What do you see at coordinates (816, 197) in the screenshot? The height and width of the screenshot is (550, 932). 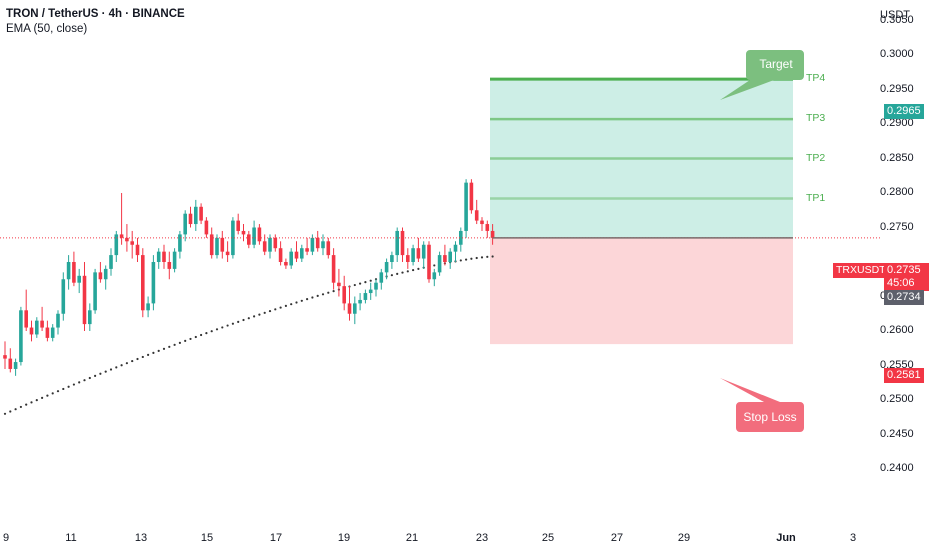 I see `tp-label-tp1: TP1` at bounding box center [816, 197].